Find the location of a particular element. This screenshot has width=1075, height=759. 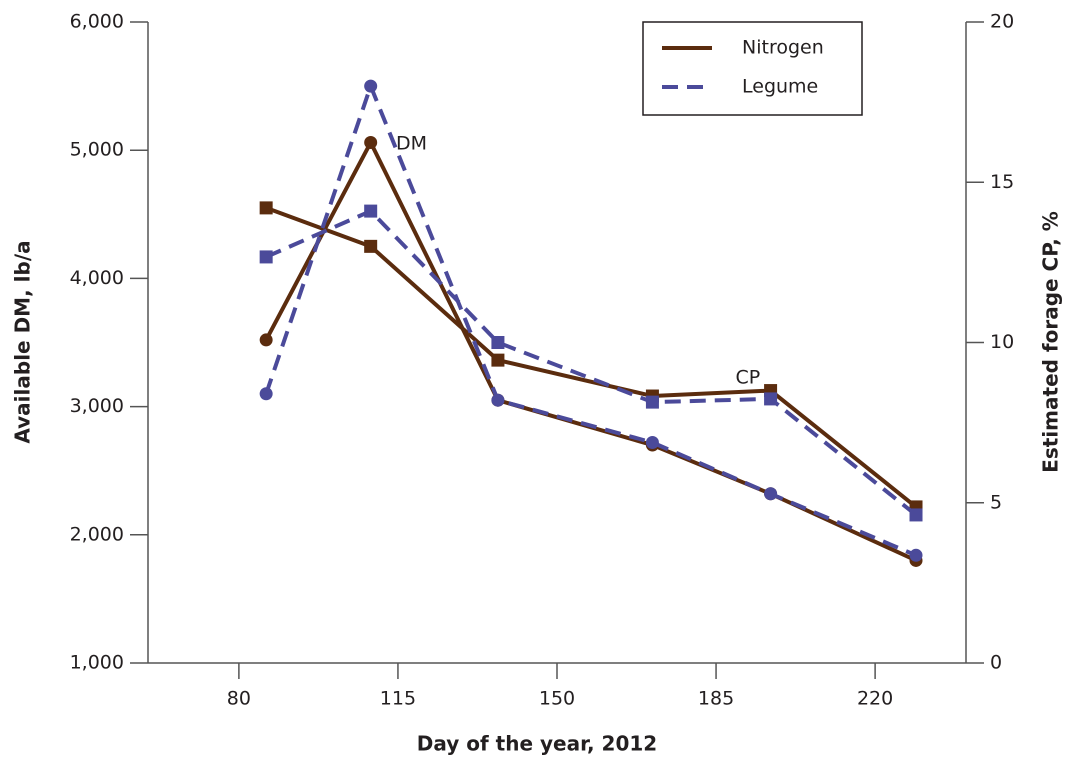

y-axis-title: Available DM, lb/a is located at coordinates (23, 341).